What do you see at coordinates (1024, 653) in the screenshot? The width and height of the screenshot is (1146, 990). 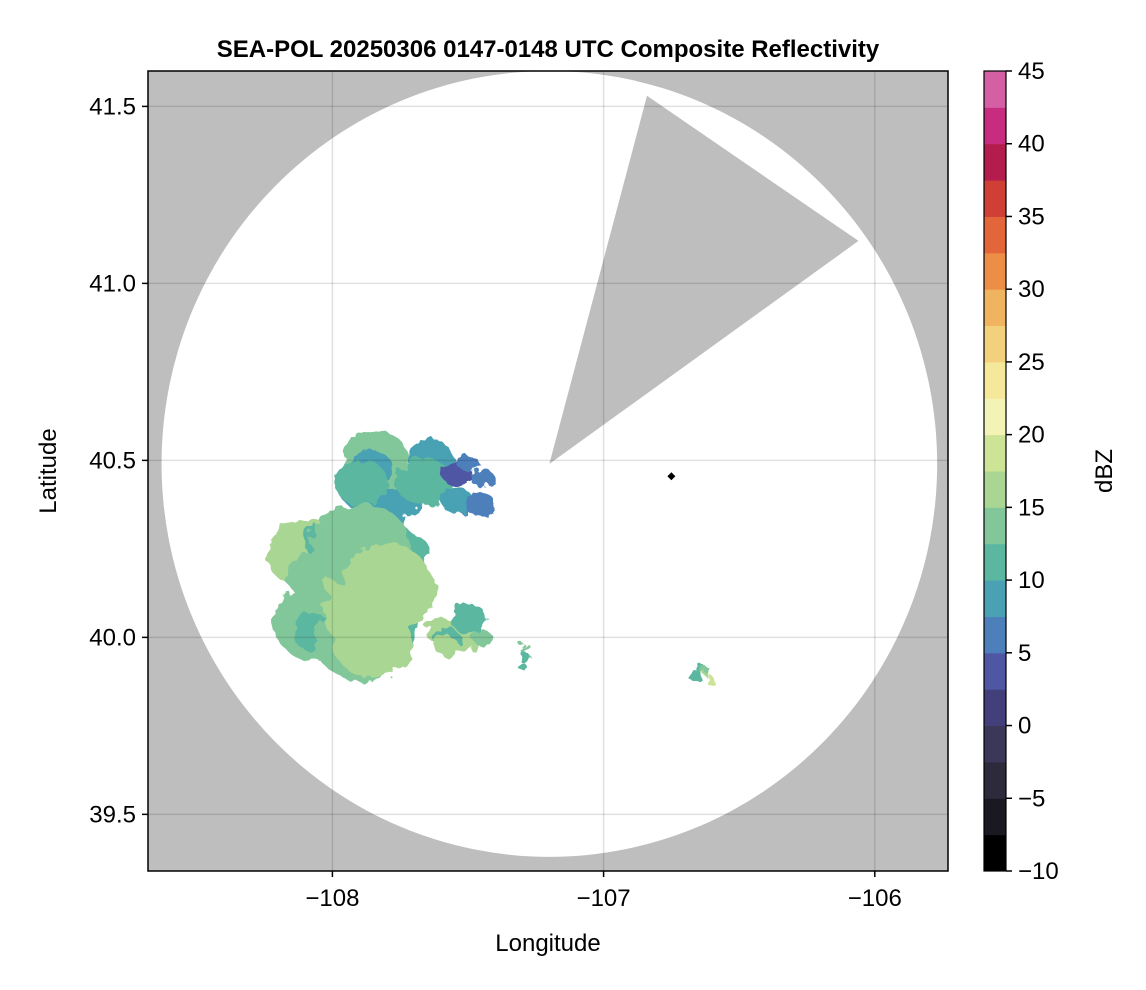 I see `colorbar-tick-label: 5` at bounding box center [1024, 653].